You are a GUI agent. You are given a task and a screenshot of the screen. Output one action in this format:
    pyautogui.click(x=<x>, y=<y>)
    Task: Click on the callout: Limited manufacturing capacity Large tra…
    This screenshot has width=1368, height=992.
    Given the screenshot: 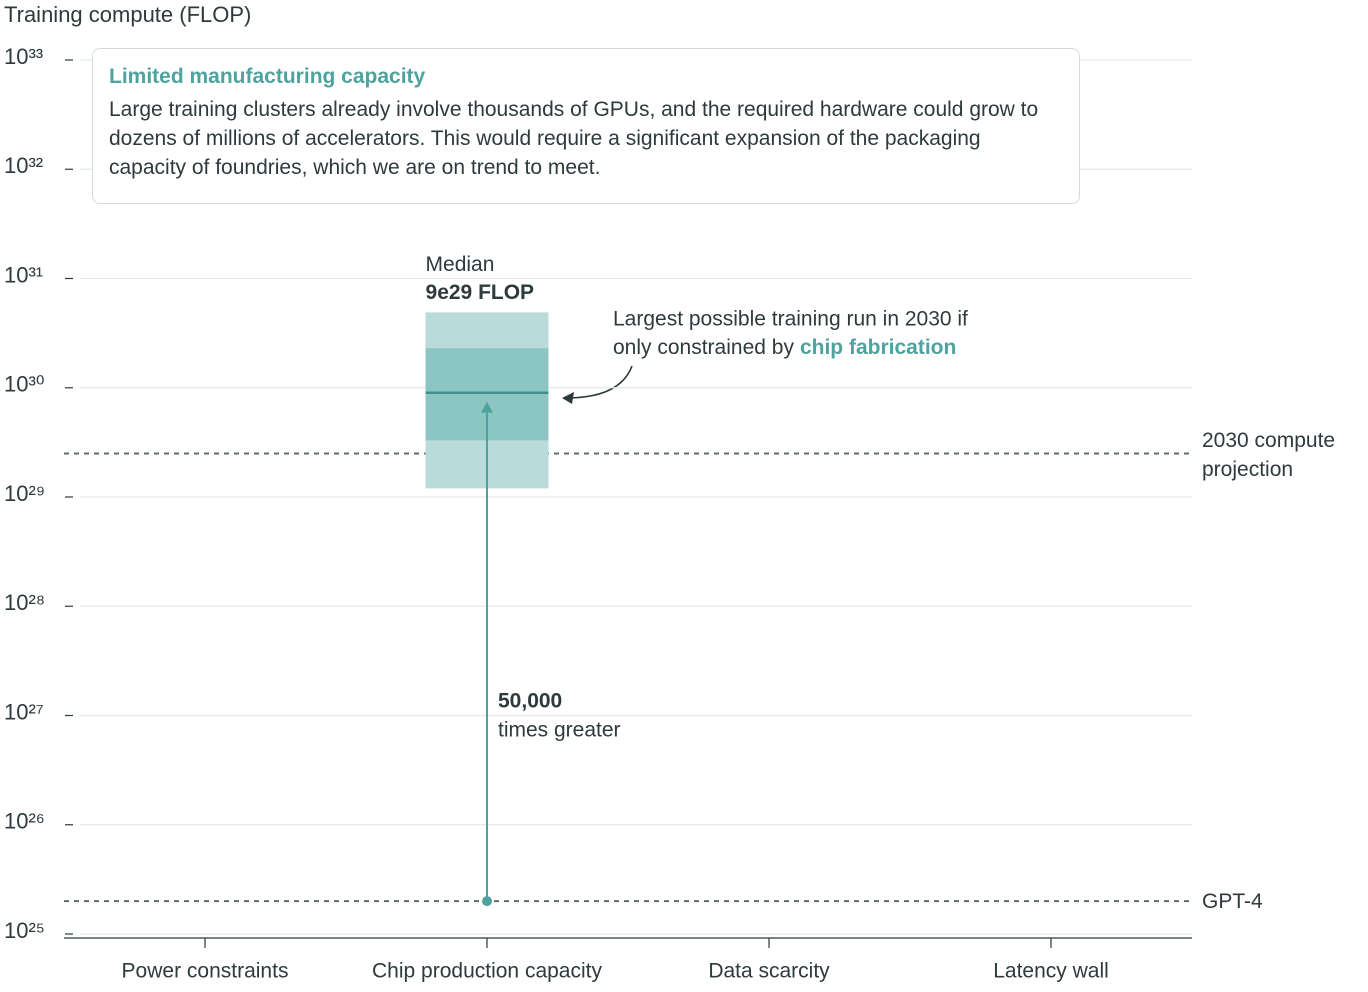 What is the action you would take?
    pyautogui.click(x=586, y=126)
    